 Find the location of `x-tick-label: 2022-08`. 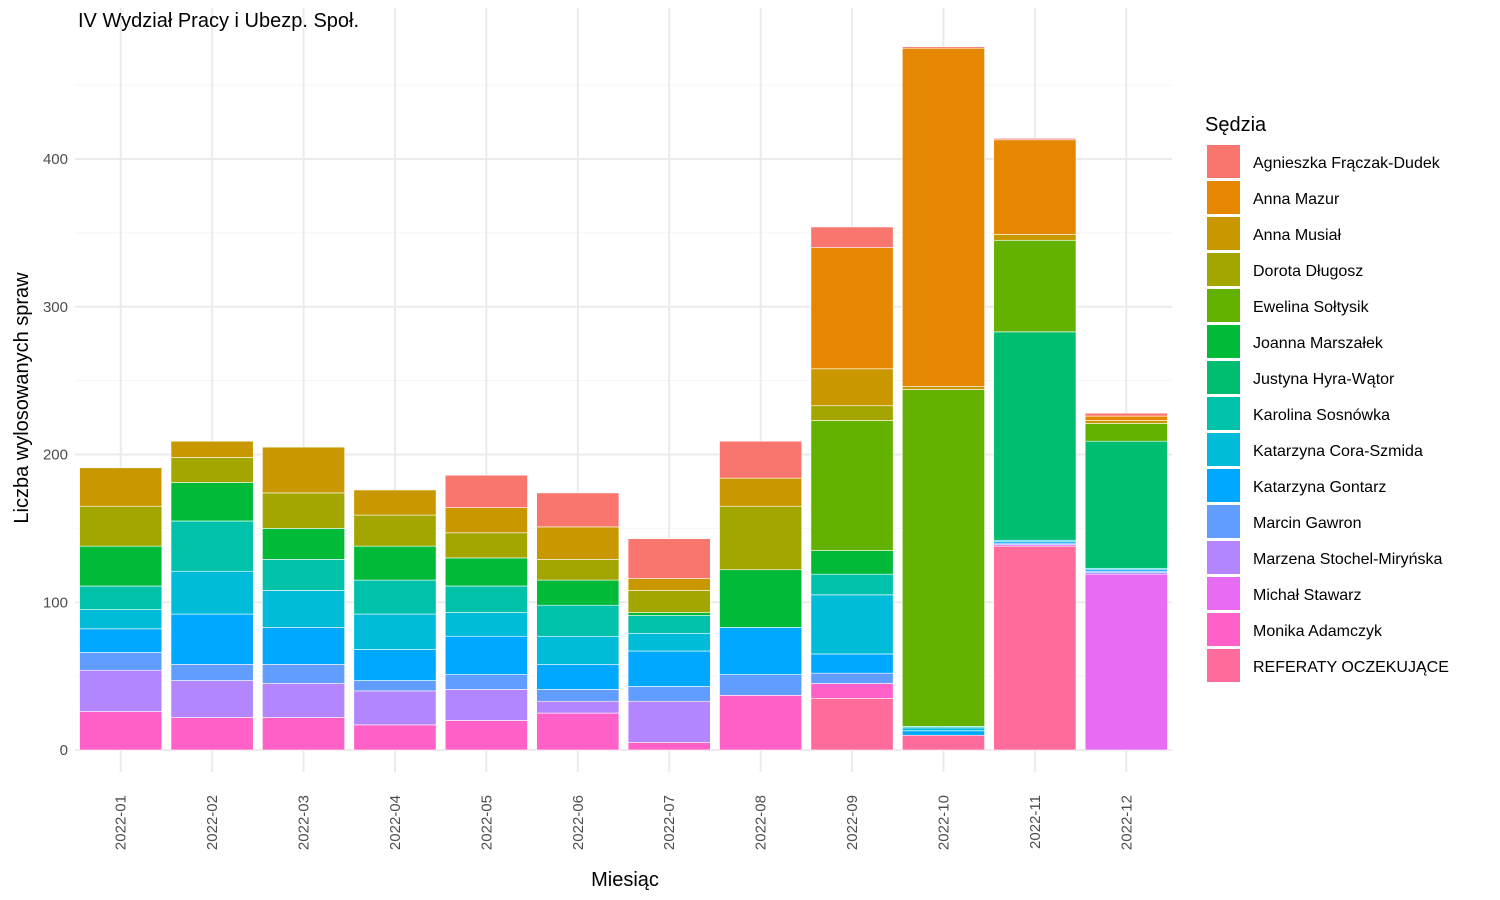

x-tick-label: 2022-08 is located at coordinates (761, 822).